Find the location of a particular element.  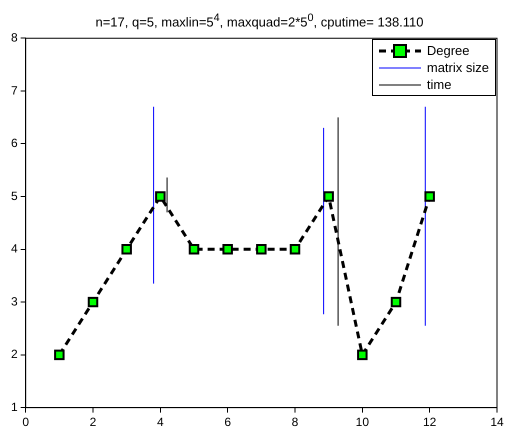

x-tick-label: 6 is located at coordinates (228, 422).